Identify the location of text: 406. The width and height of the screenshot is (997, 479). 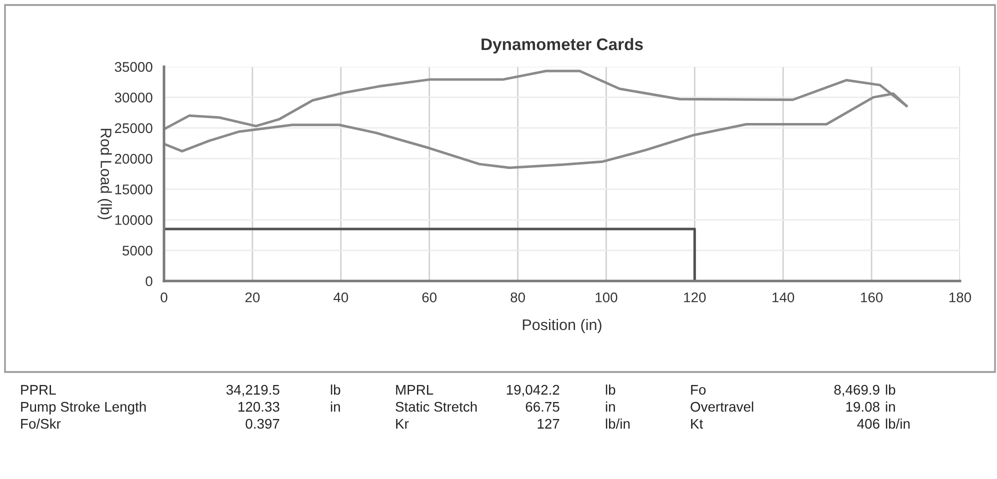
(868, 423).